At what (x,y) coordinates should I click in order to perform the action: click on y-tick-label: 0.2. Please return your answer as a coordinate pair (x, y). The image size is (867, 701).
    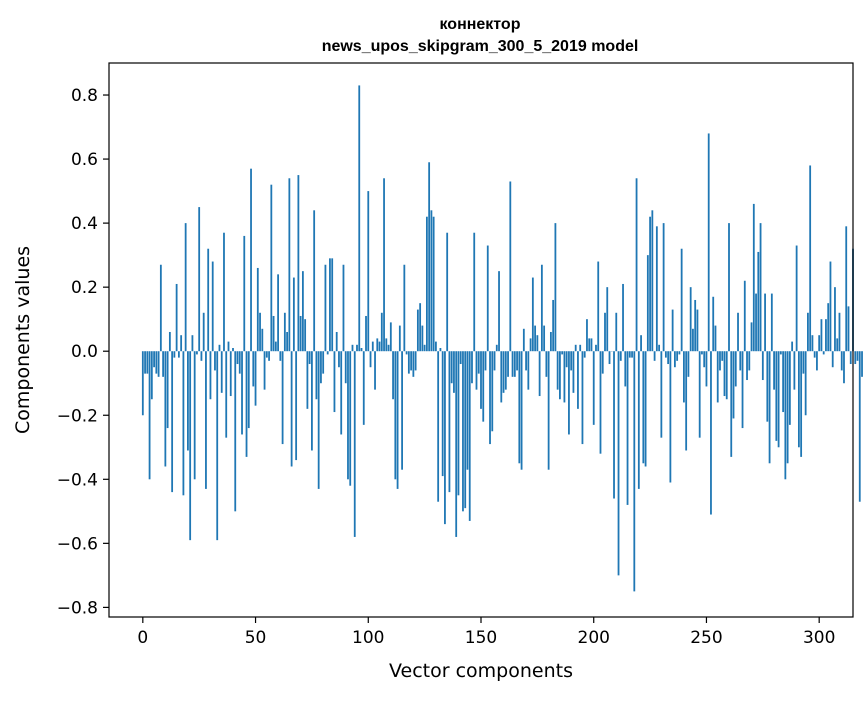
    Looking at the image, I should click on (84, 288).